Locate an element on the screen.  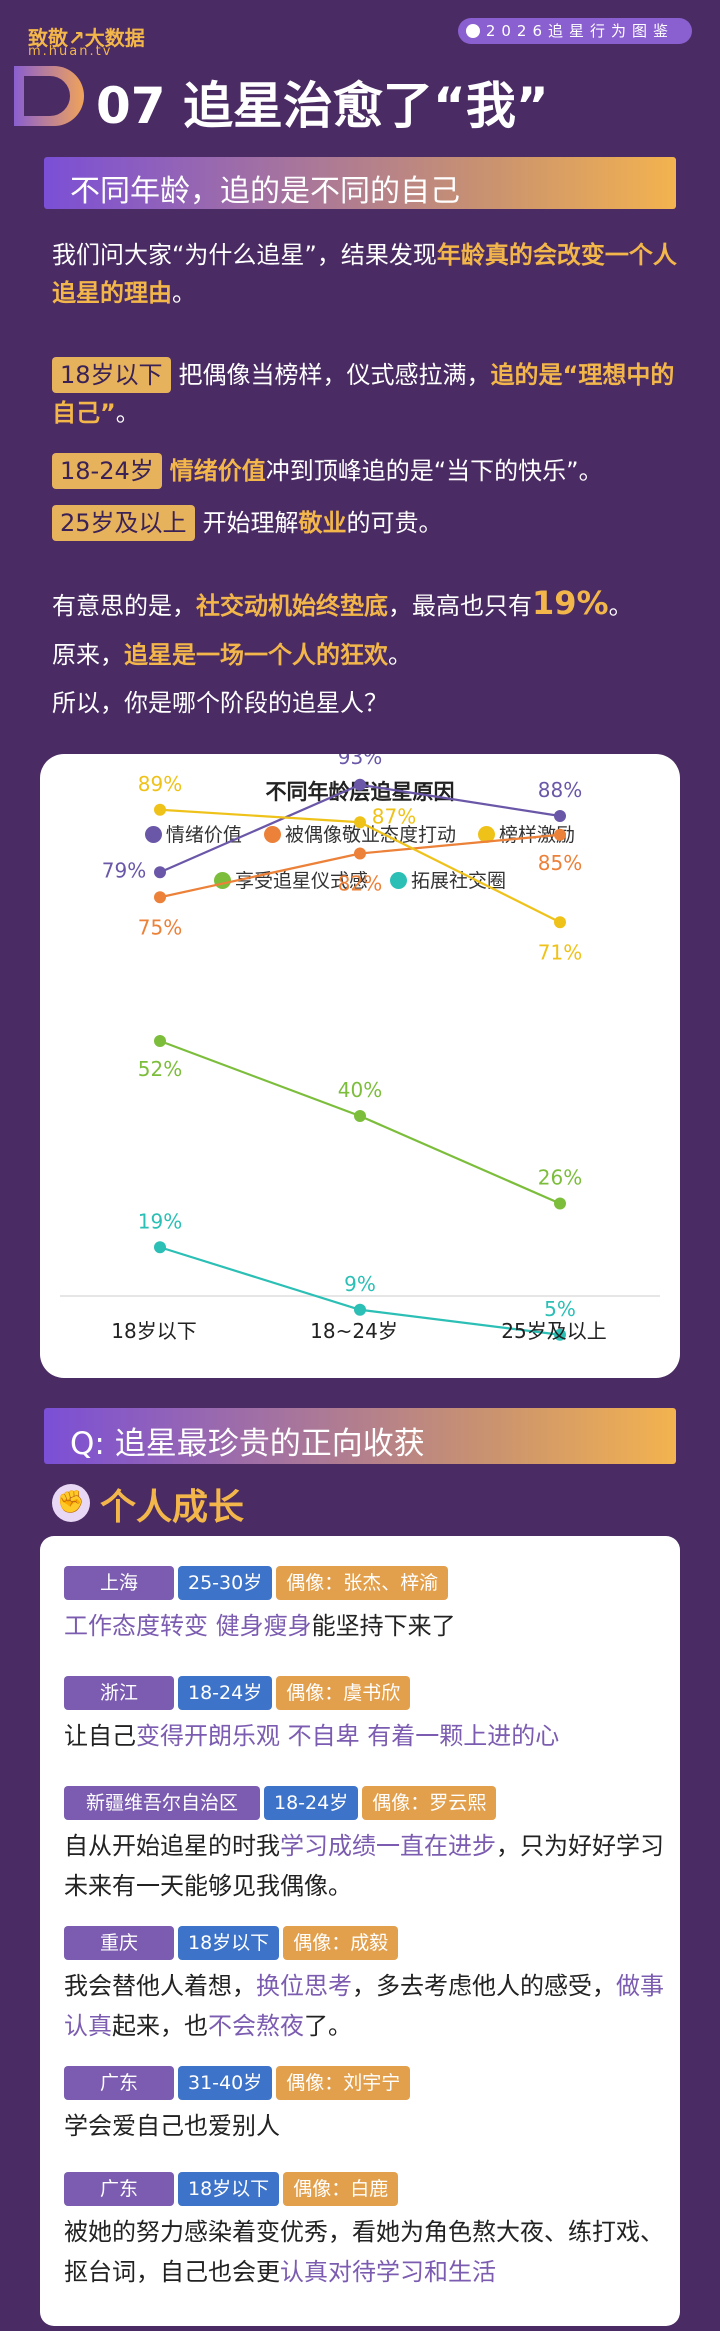
age2-line: 18-24岁 情绪价值冲到顶峰追的是“当下的快乐”。 is located at coordinates (372, 471).